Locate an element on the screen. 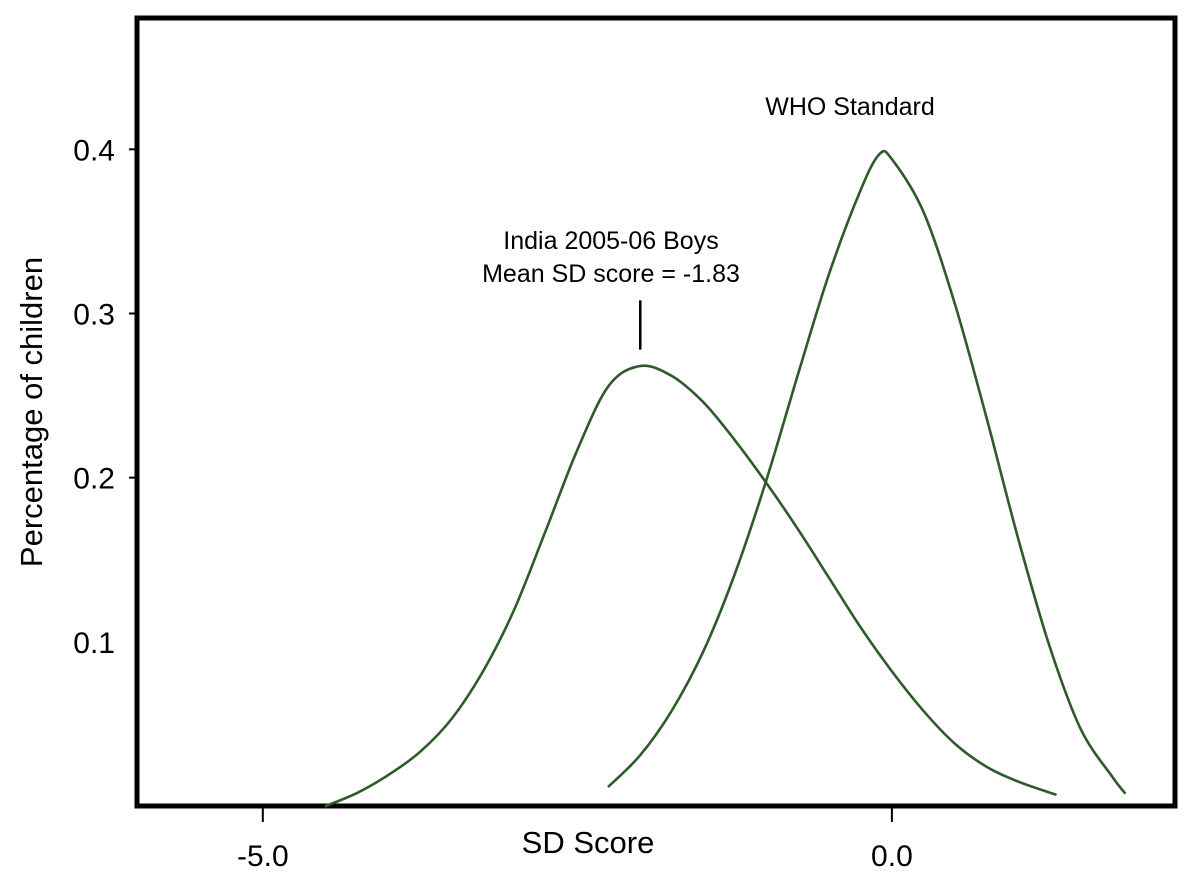  y-tick-label-3: 0.1 is located at coordinates (94, 643).